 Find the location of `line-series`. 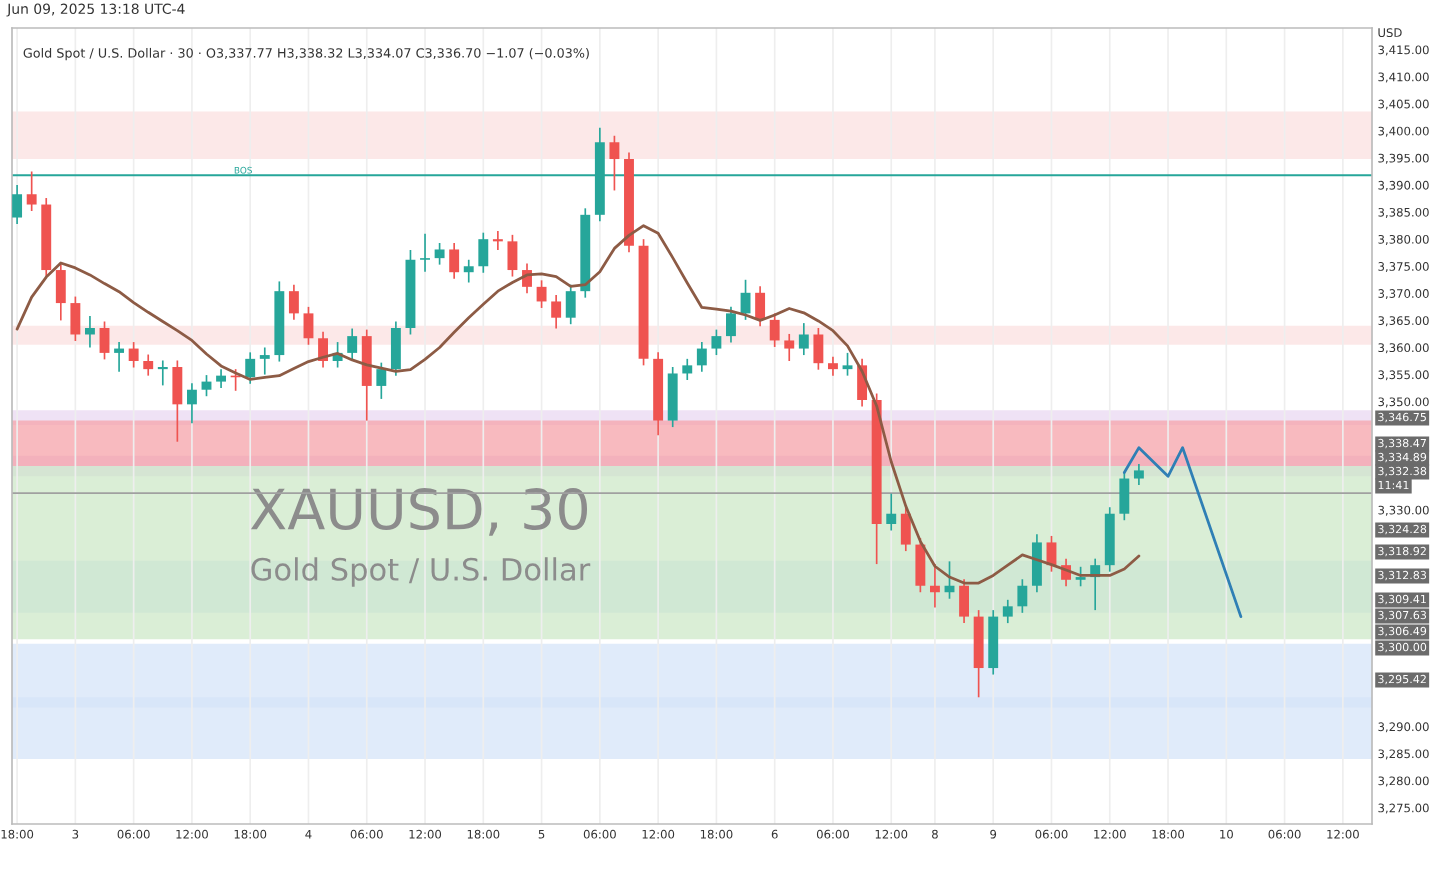

line-series is located at coordinates (1182, 532).